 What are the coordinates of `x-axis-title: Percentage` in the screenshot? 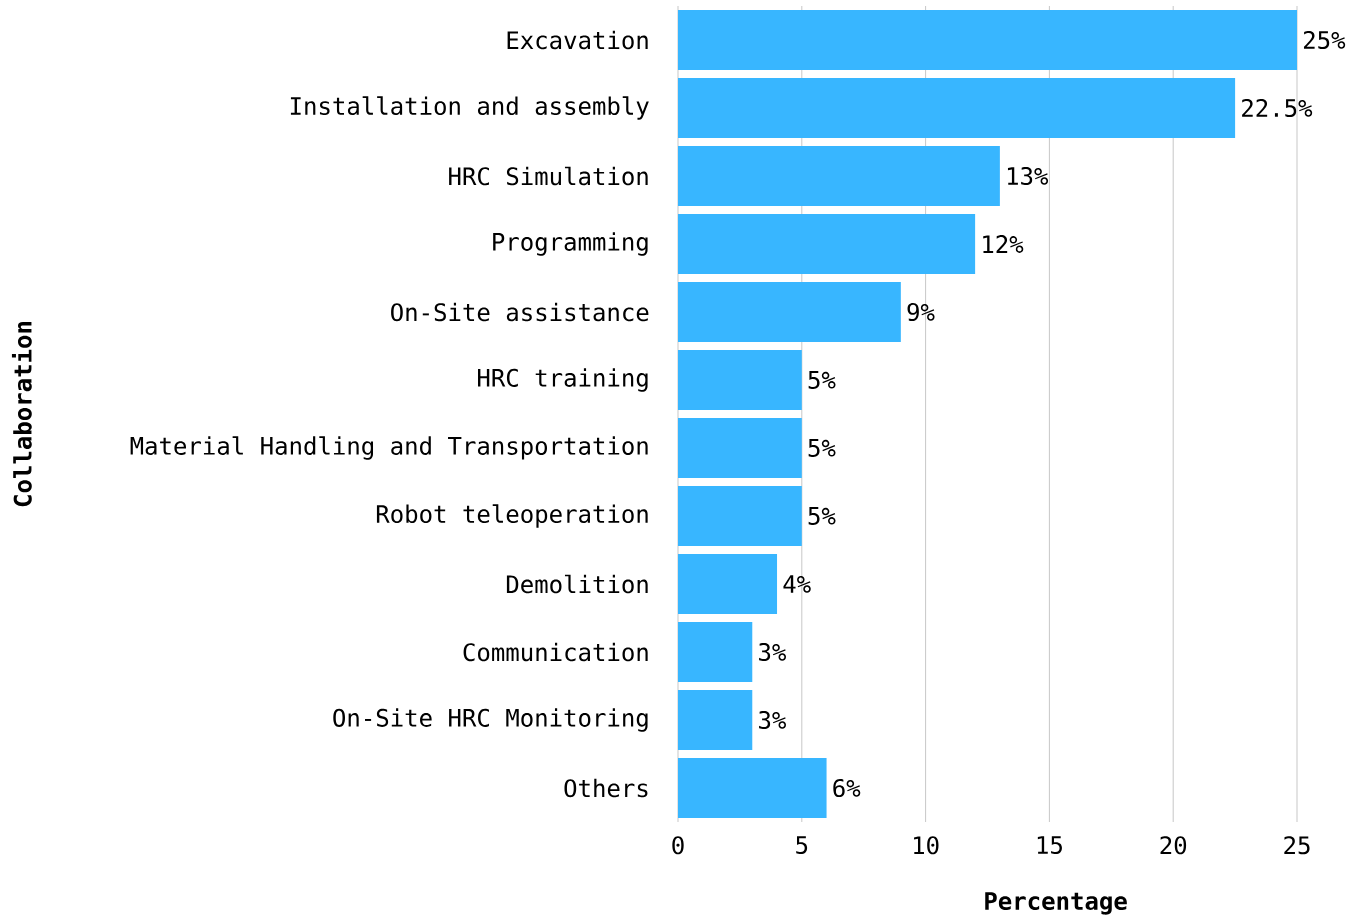 It's located at (1056, 903).